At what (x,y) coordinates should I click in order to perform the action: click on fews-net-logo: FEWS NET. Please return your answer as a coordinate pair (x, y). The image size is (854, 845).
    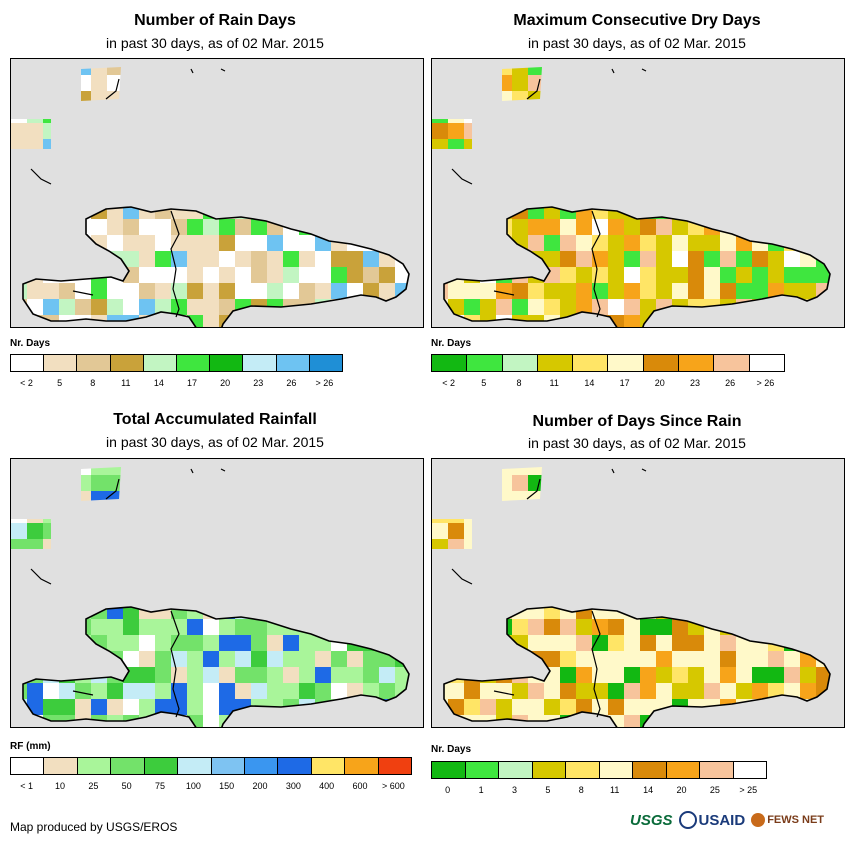
    Looking at the image, I should click on (787, 820).